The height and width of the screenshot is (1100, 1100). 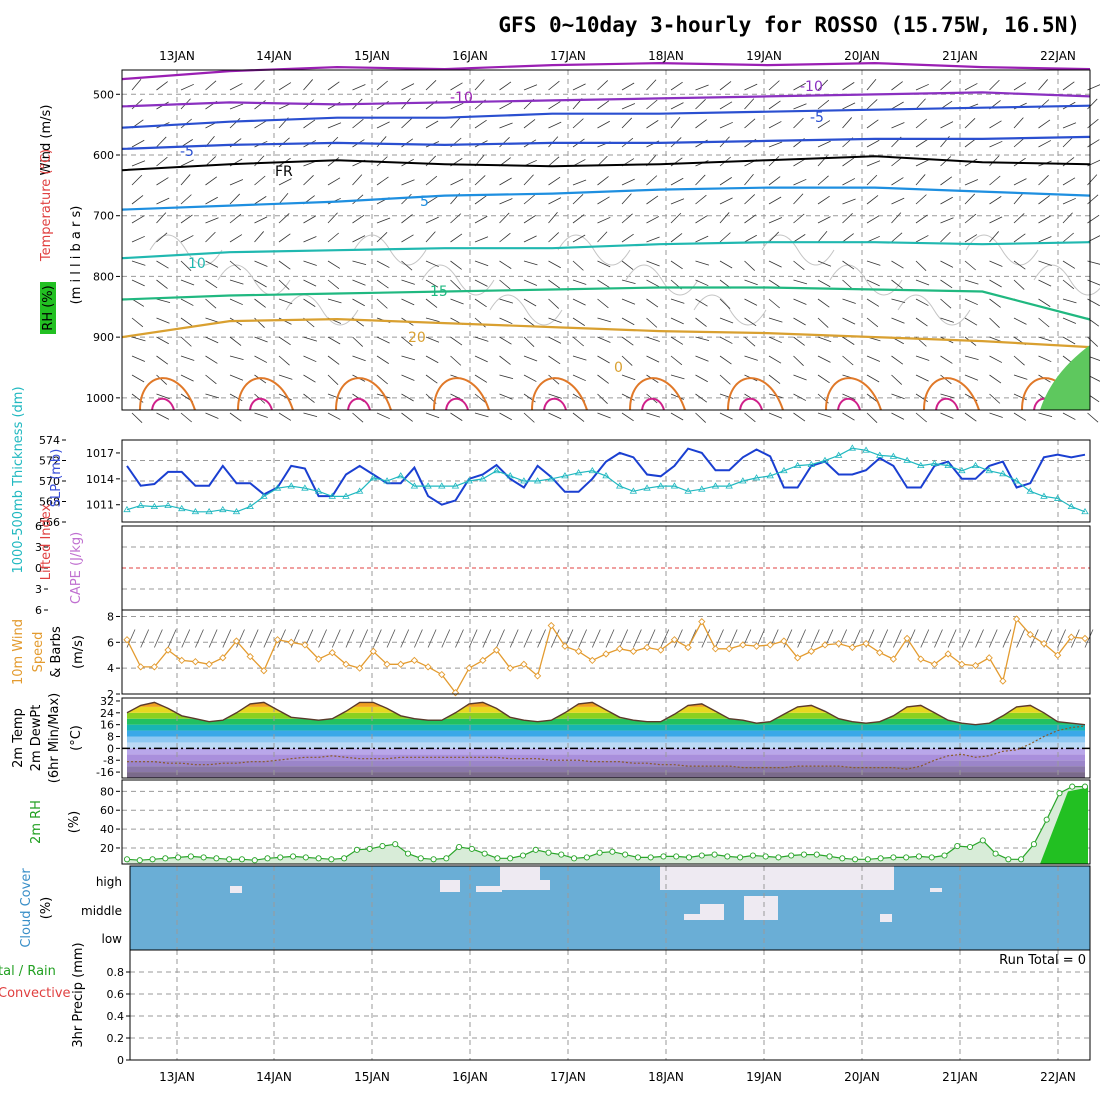 I want to click on y-tick-label: 1014, so click(x=100, y=479).